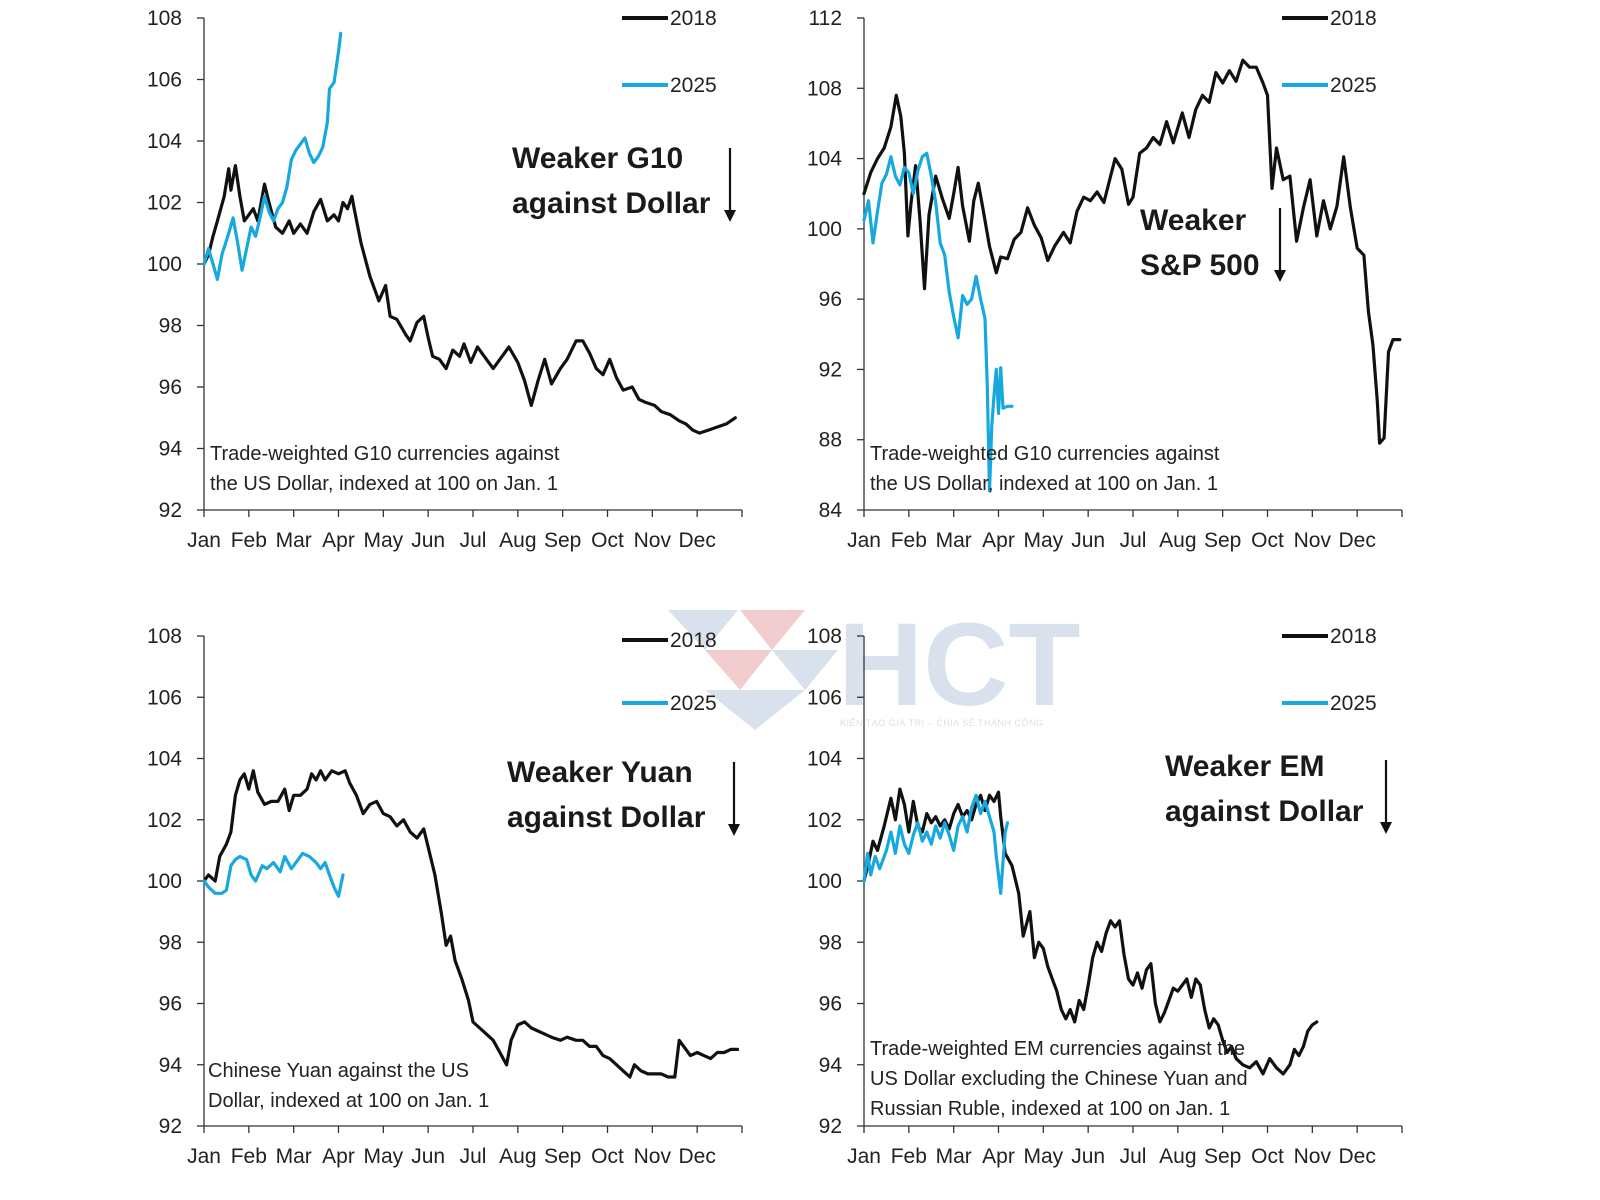  I want to click on chart-note: Chinese Yuan against the US, so click(338, 1071).